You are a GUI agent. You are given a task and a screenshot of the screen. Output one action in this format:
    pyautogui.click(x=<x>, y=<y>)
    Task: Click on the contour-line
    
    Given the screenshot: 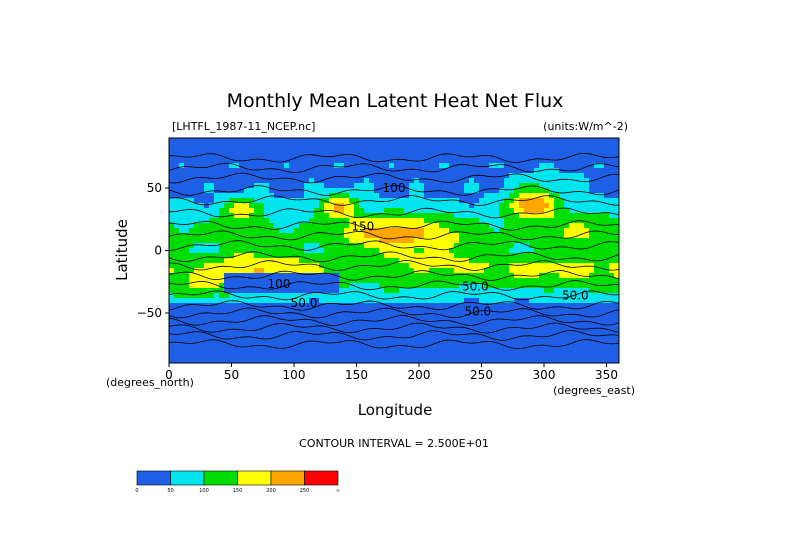 What is the action you would take?
    pyautogui.click(x=394, y=328)
    